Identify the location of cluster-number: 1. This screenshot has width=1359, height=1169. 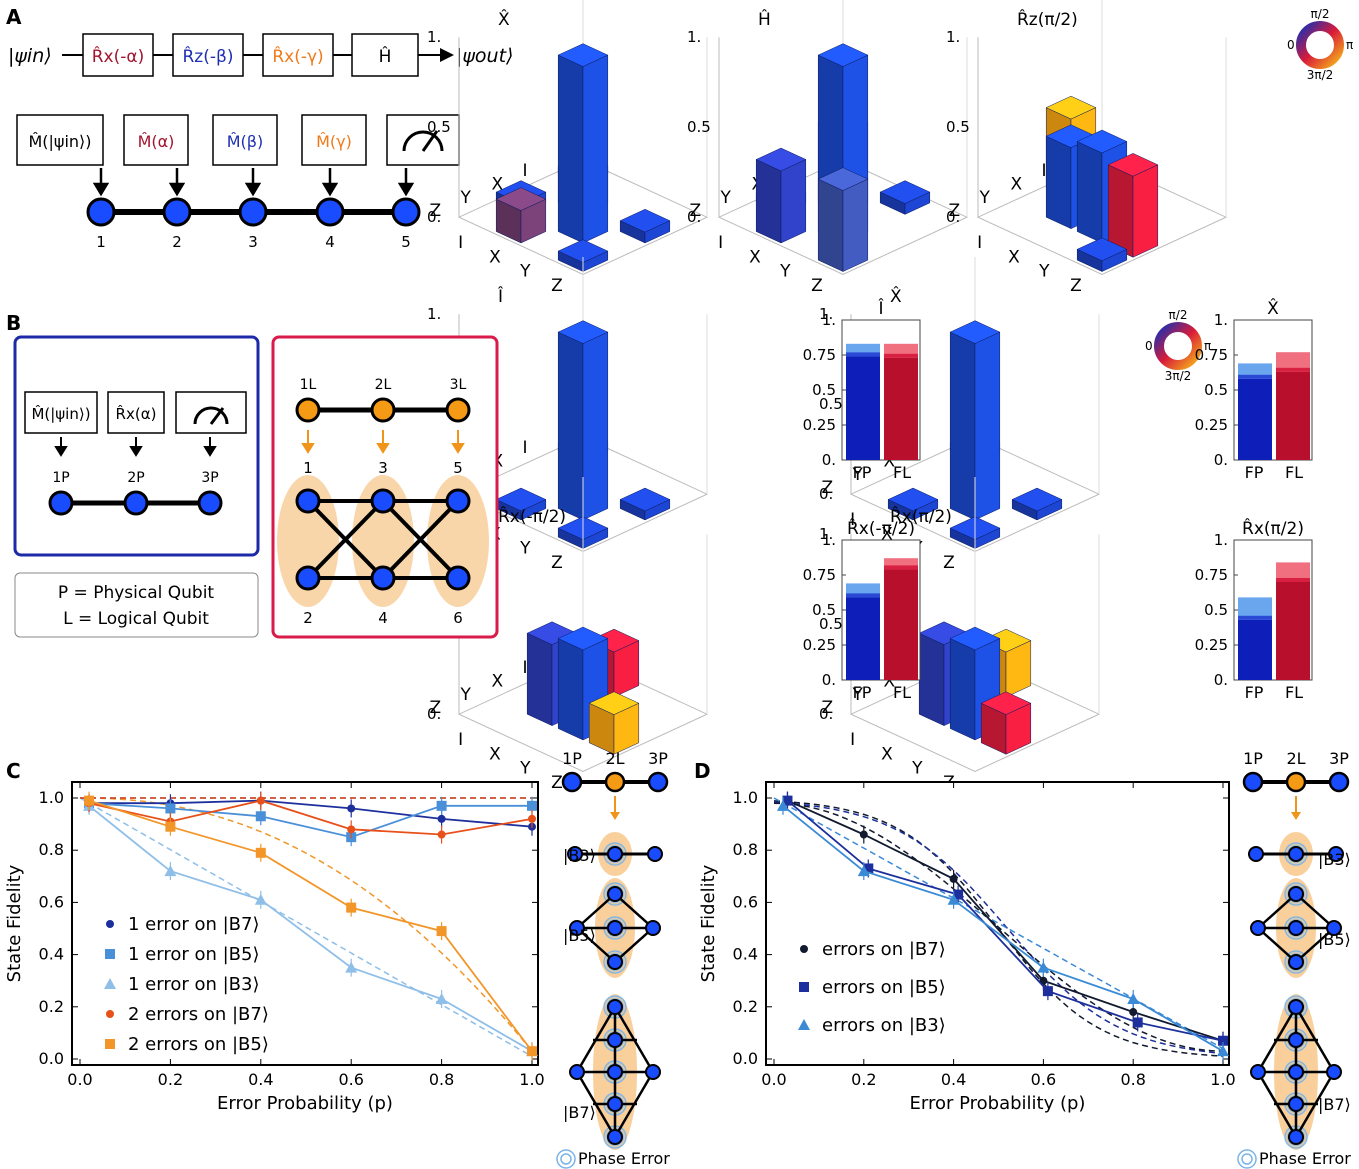
(308, 468).